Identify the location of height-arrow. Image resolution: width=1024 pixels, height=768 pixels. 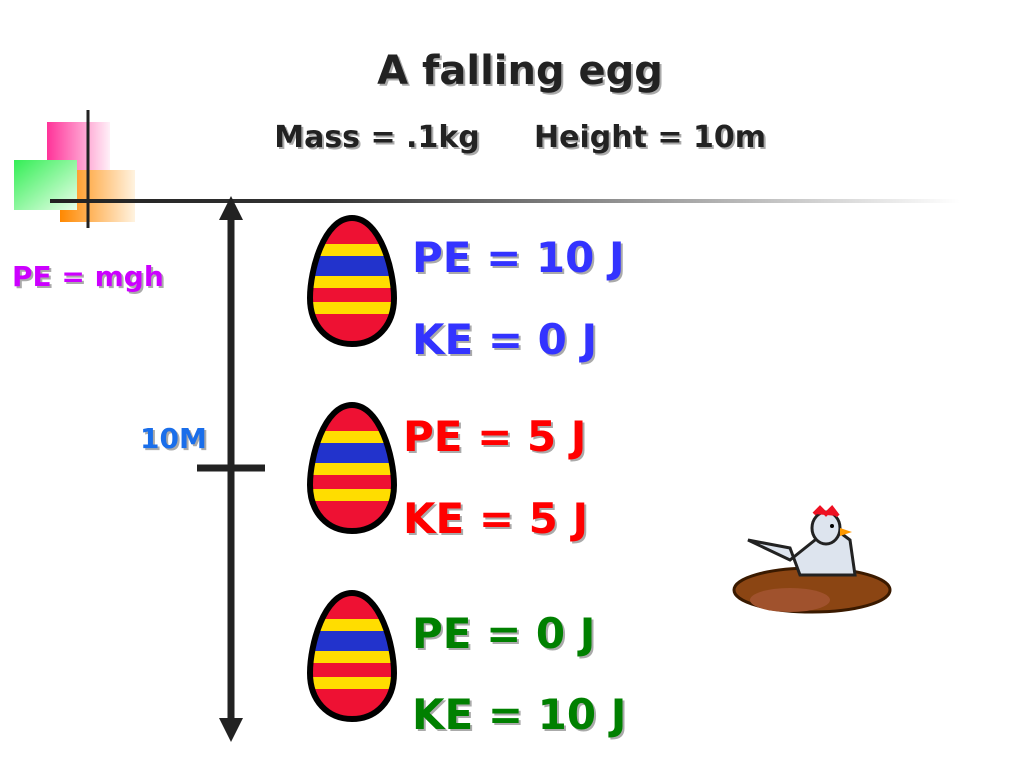
(231, 469).